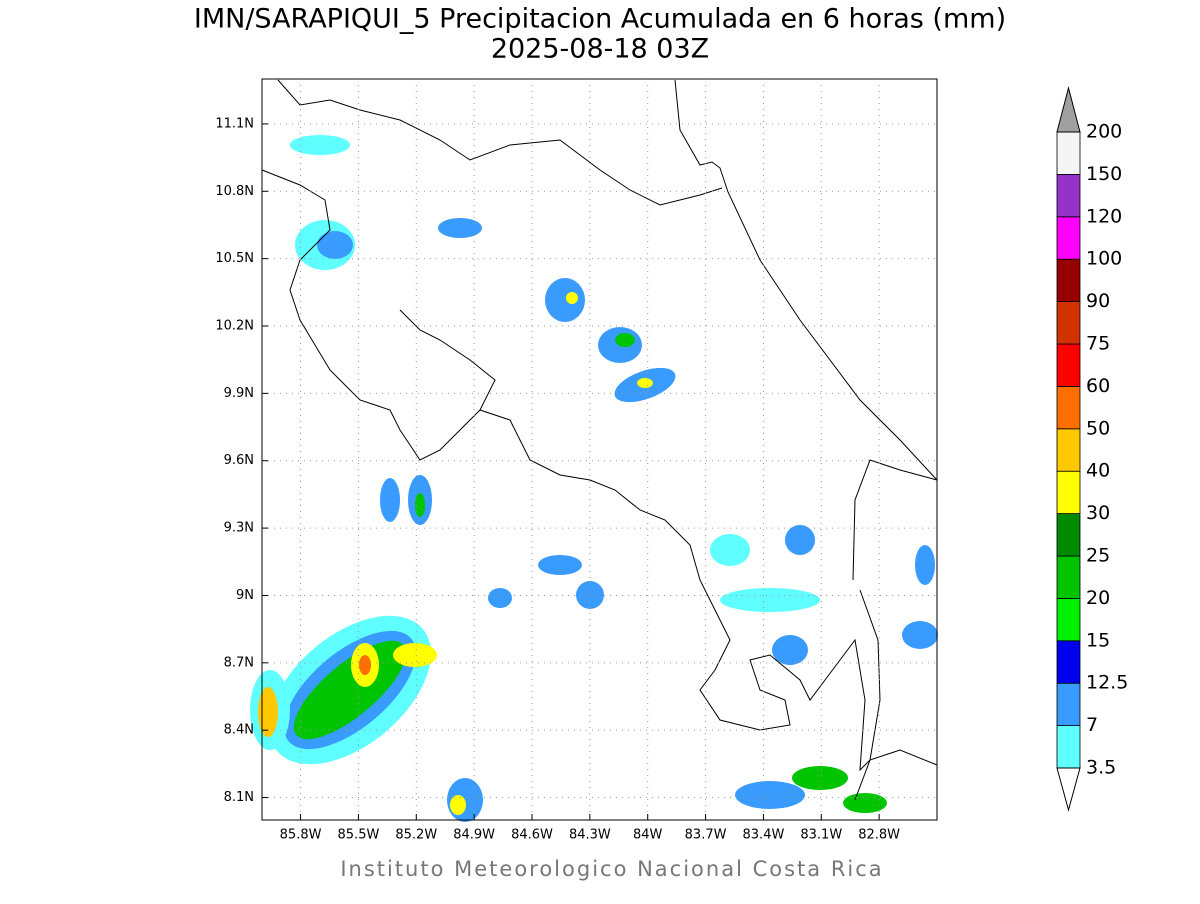  Describe the element at coordinates (706, 835) in the screenshot. I see `x-tick-label: 83.7W` at that location.